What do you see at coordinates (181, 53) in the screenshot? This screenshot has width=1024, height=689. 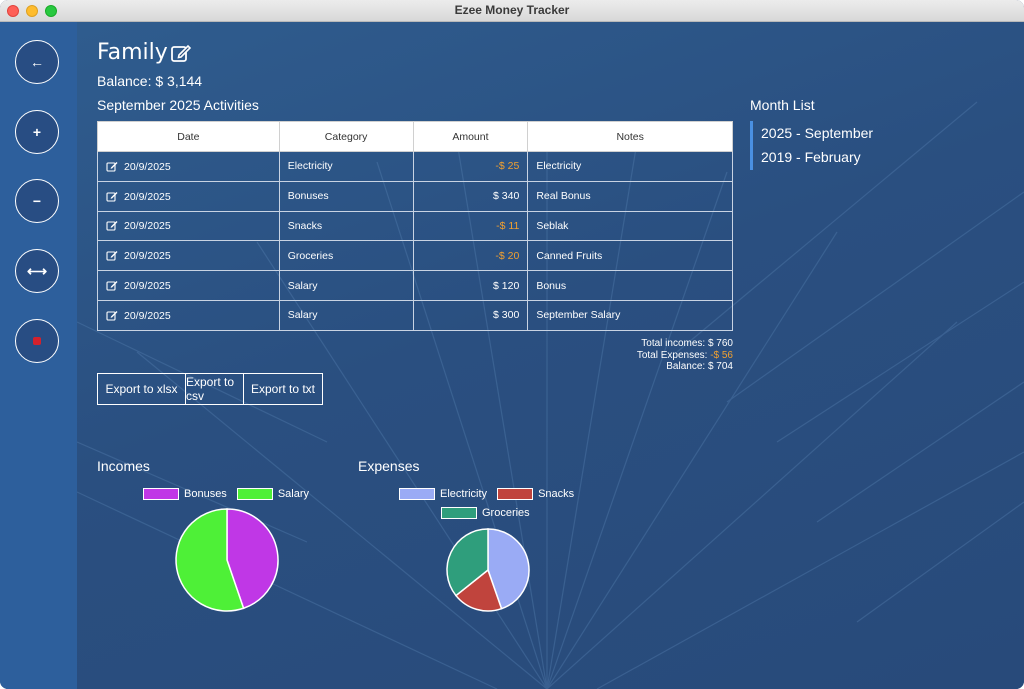 I see `edit-icon` at bounding box center [181, 53].